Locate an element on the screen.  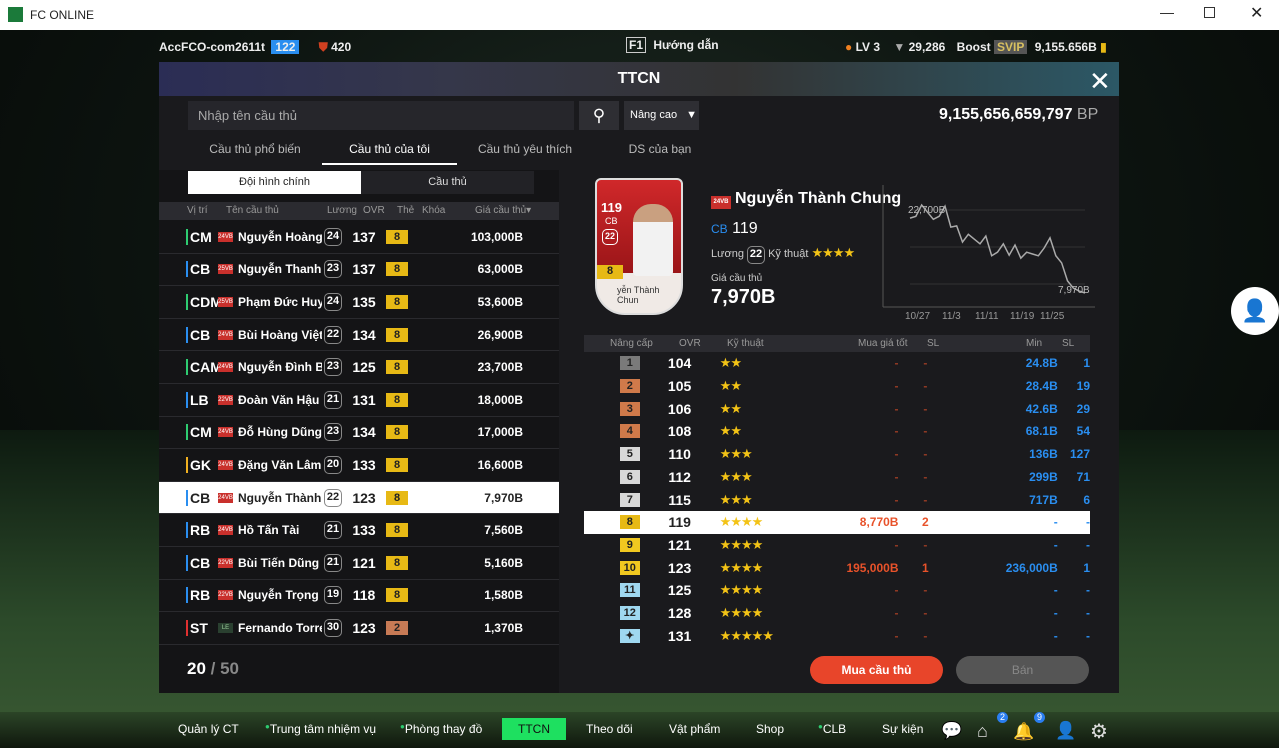
nav-item: ●Phòng thay đồ is located at coordinates (441, 729).